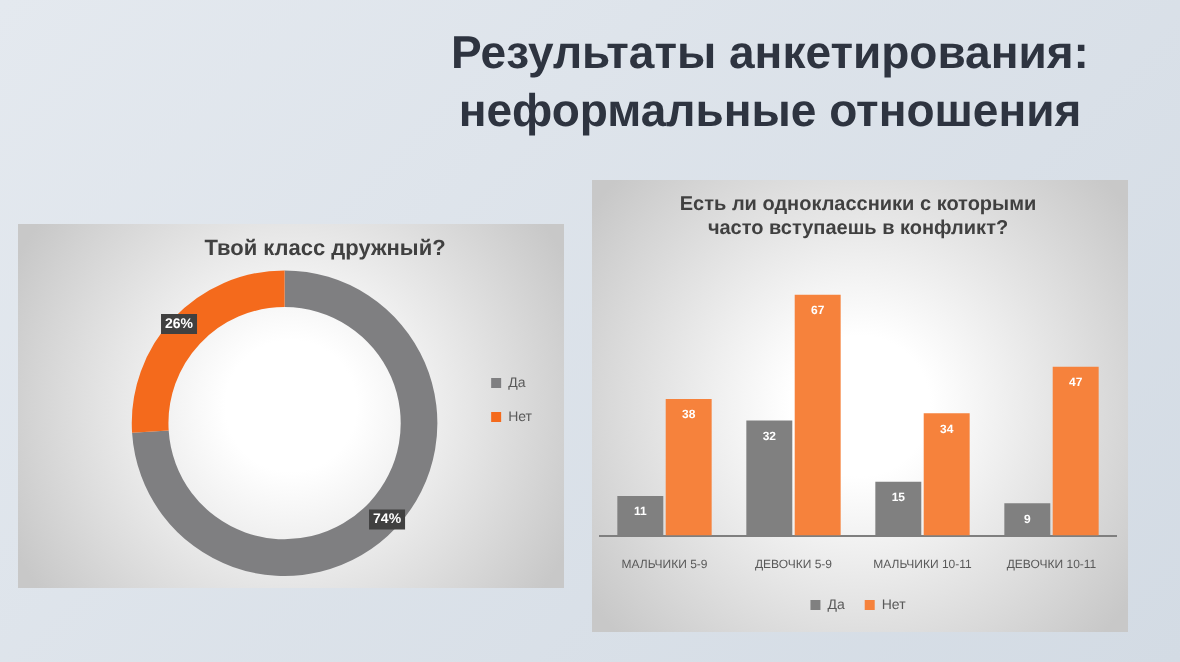 This screenshot has height=662, width=1180. I want to click on text: Результаты анкетирования: неформальные отношения, so click(770, 82).